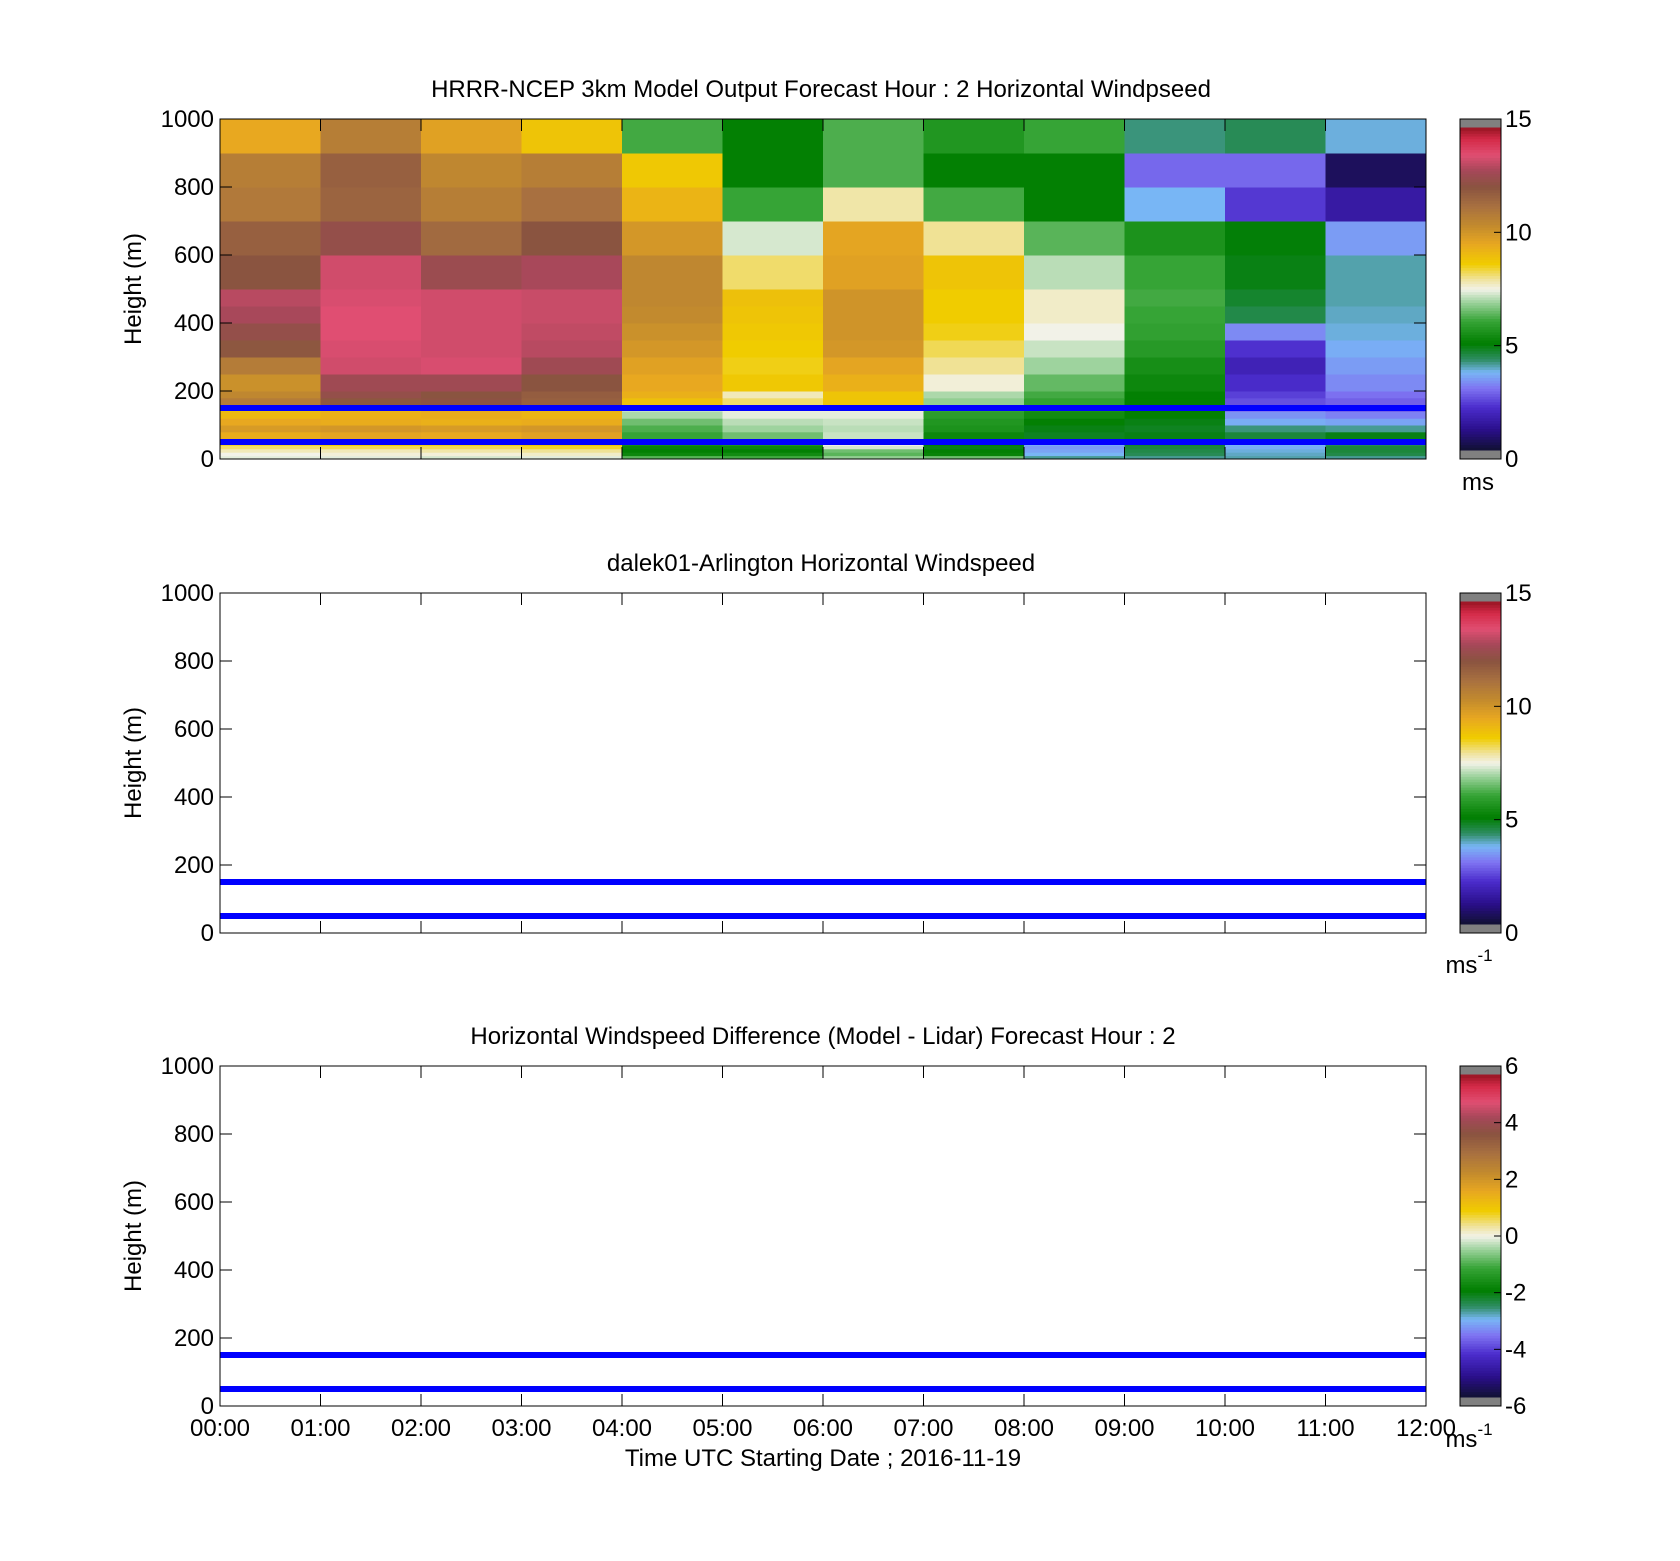  What do you see at coordinates (1518, 706) in the screenshot?
I see `colorbar-tick-label: 10` at bounding box center [1518, 706].